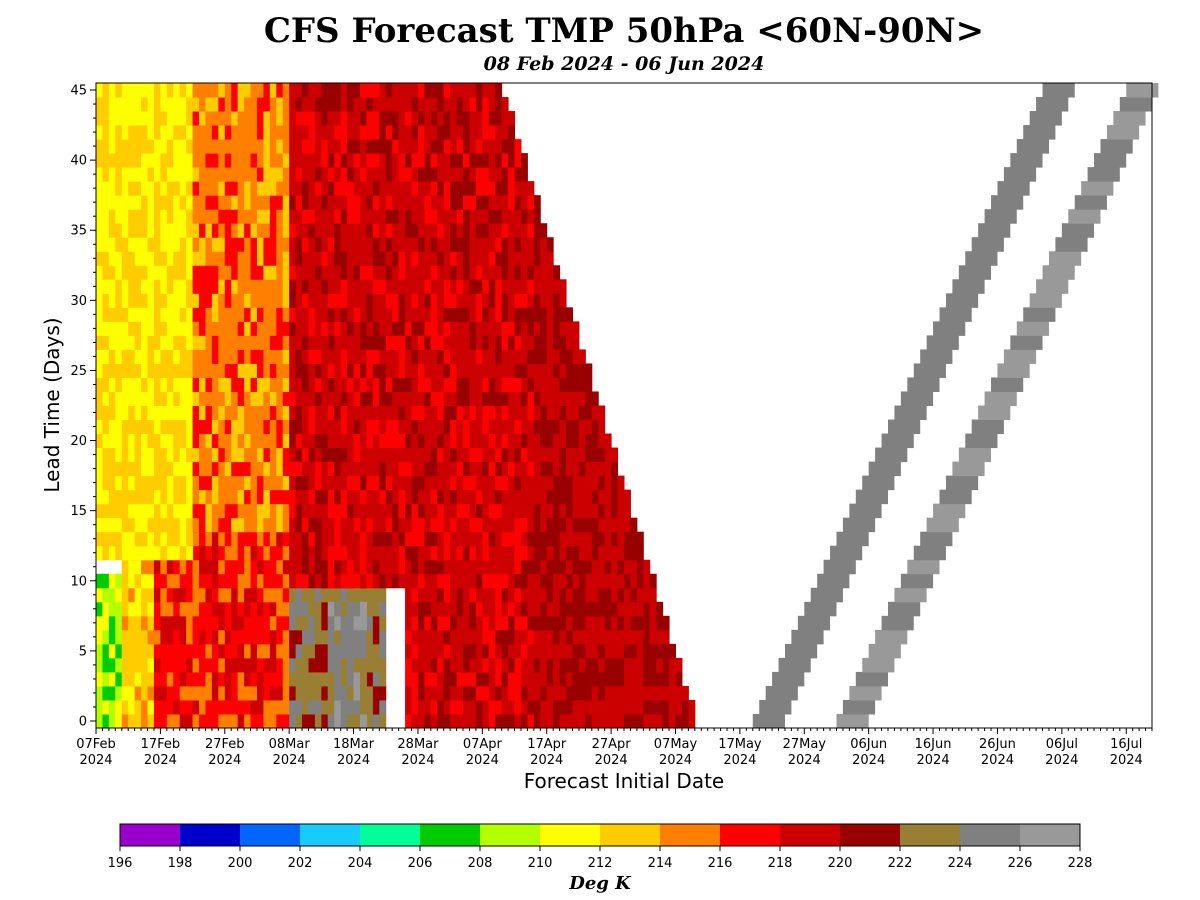  What do you see at coordinates (354, 744) in the screenshot?
I see `x-tick-label: 18Mar` at bounding box center [354, 744].